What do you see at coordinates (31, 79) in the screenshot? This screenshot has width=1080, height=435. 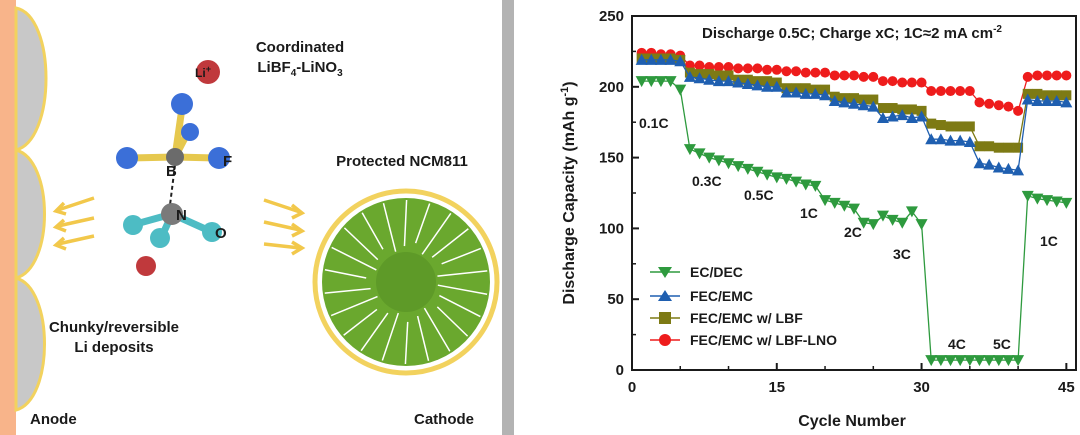 I see `li-deposit-top` at bounding box center [31, 79].